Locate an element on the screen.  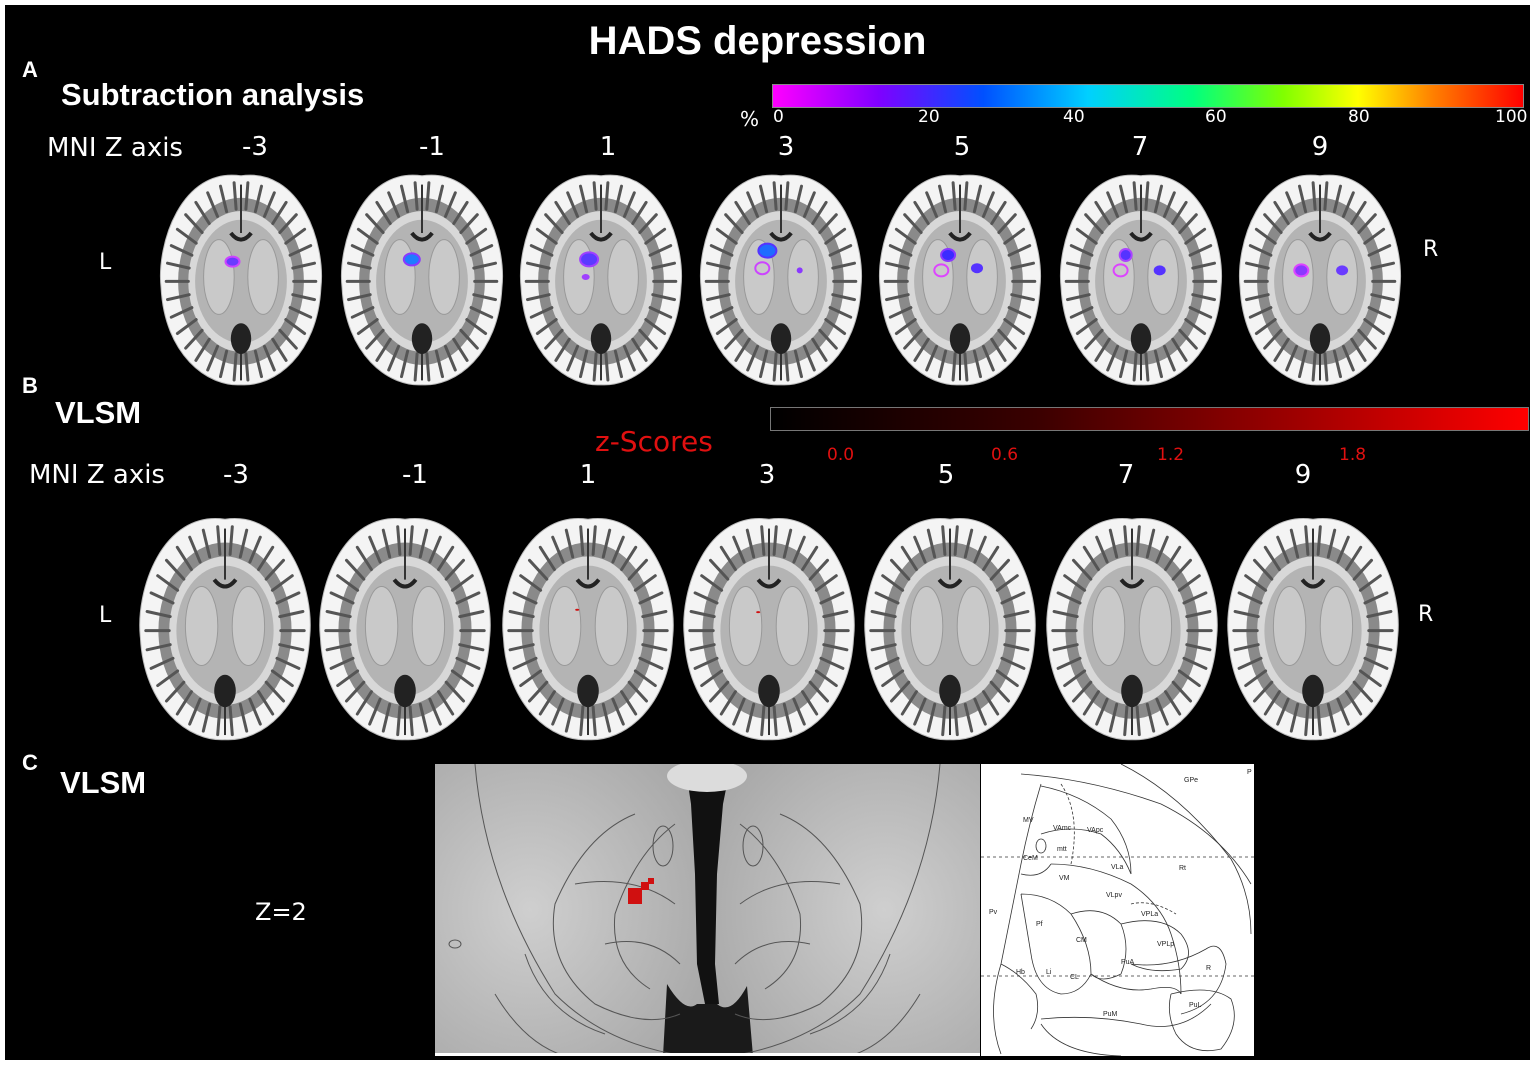
panel-b-slice-label-5: 7 is located at coordinates (1126, 475).